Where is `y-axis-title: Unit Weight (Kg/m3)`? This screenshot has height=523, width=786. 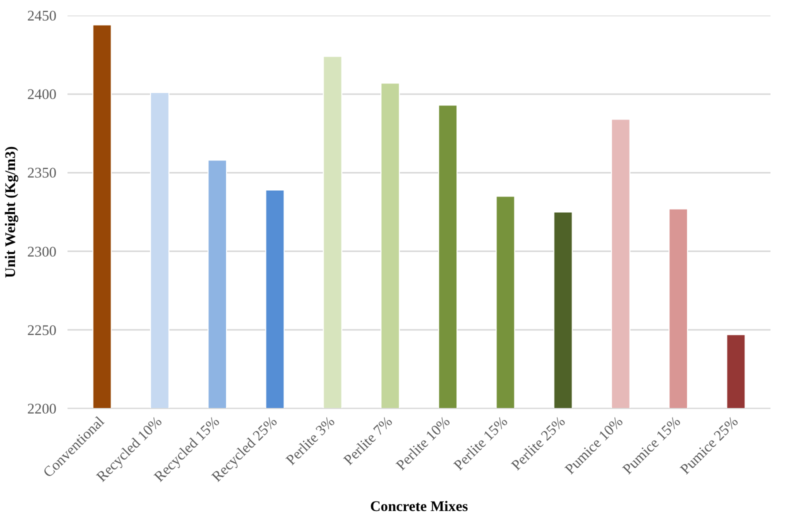
y-axis-title: Unit Weight (Kg/m3) is located at coordinates (11, 212).